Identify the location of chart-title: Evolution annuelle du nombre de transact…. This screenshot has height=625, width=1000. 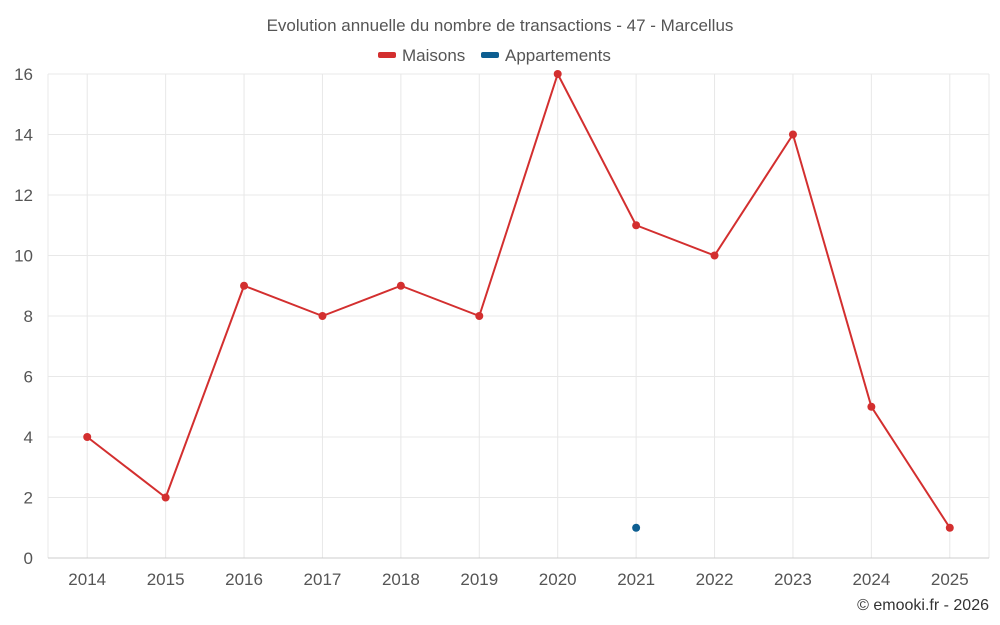
(500, 25).